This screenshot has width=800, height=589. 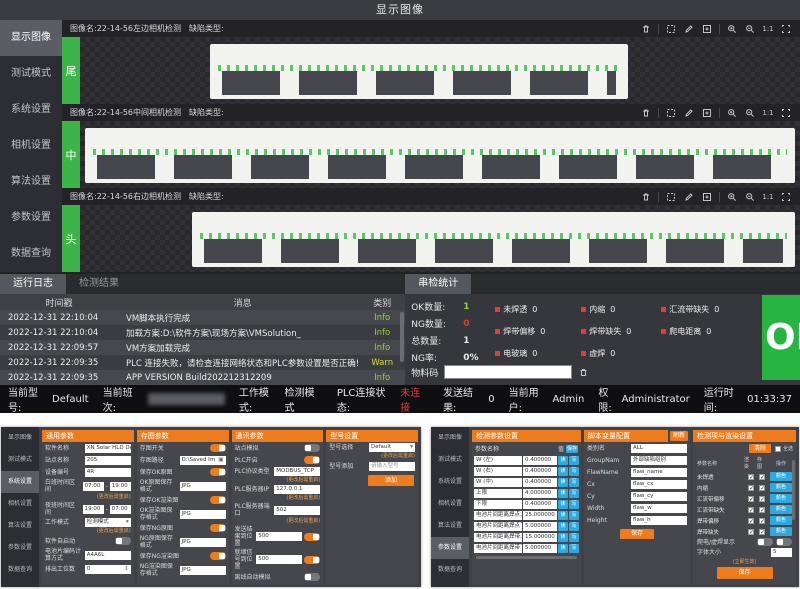 I want to click on model-add-input: 请输入型号, so click(x=392, y=466).